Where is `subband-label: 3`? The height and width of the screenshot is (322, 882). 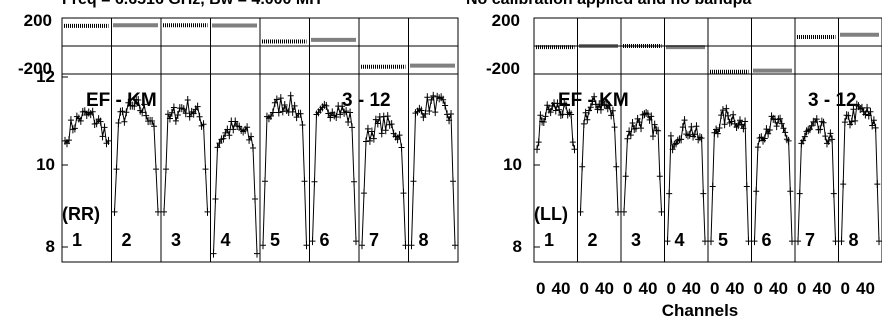
subband-label: 3 is located at coordinates (636, 240).